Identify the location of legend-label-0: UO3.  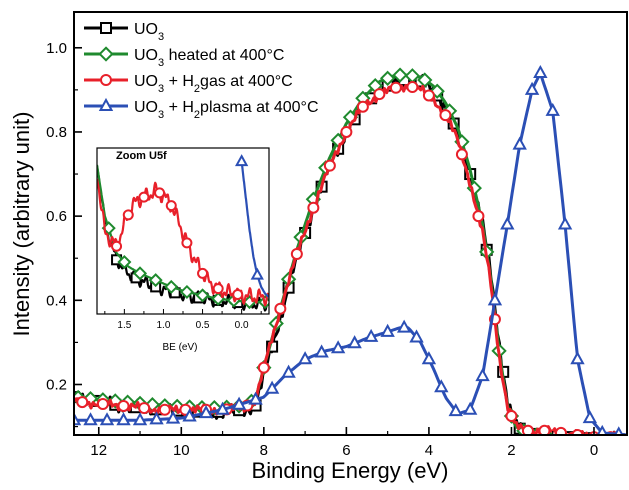
(149, 32).